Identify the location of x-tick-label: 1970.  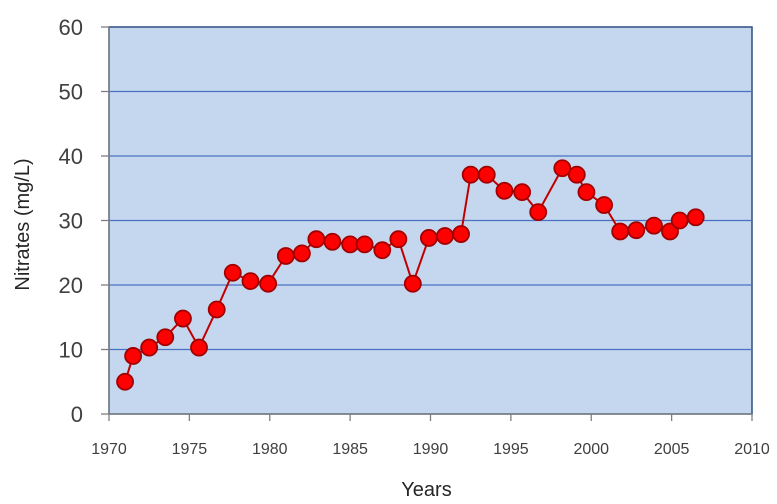
(109, 449).